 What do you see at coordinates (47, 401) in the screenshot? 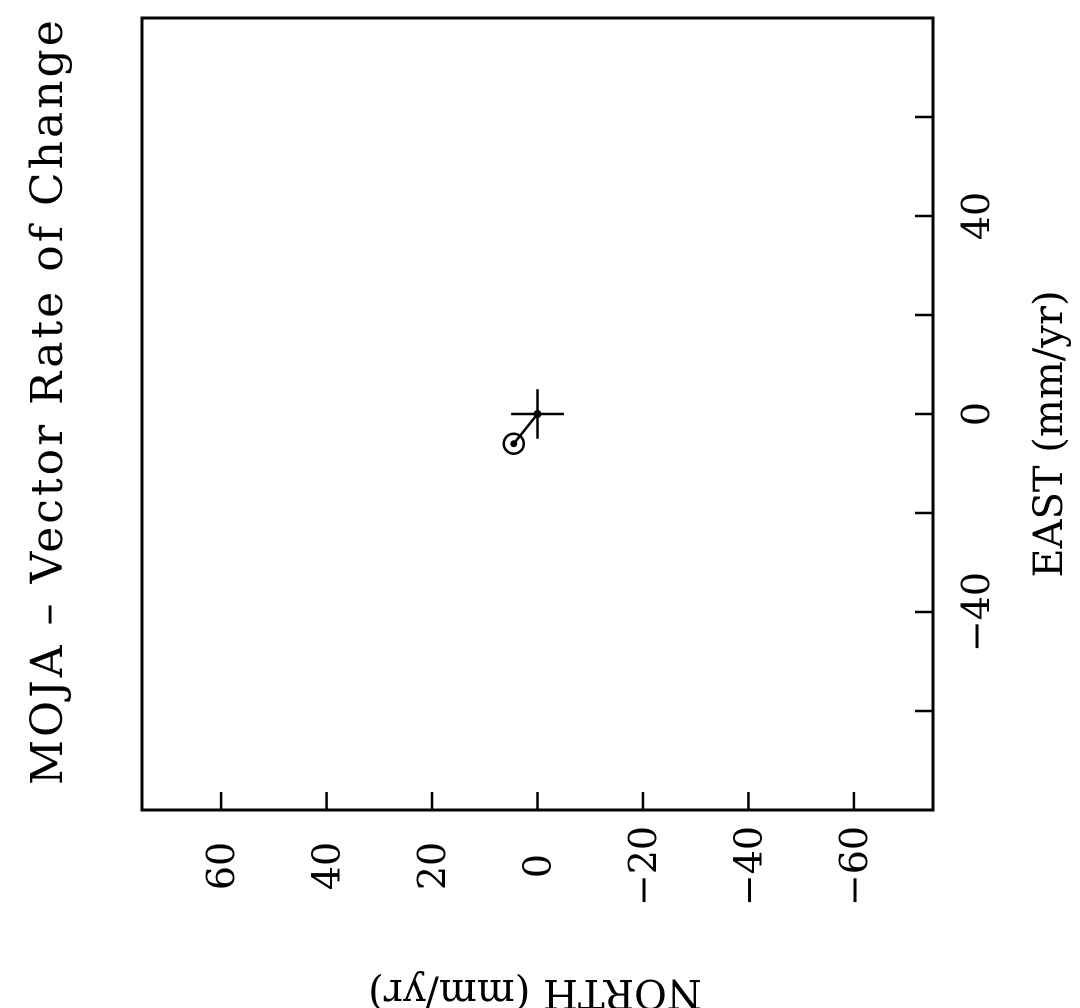
I see `chart-title: MOJA – Vector Rate of Change` at bounding box center [47, 401].